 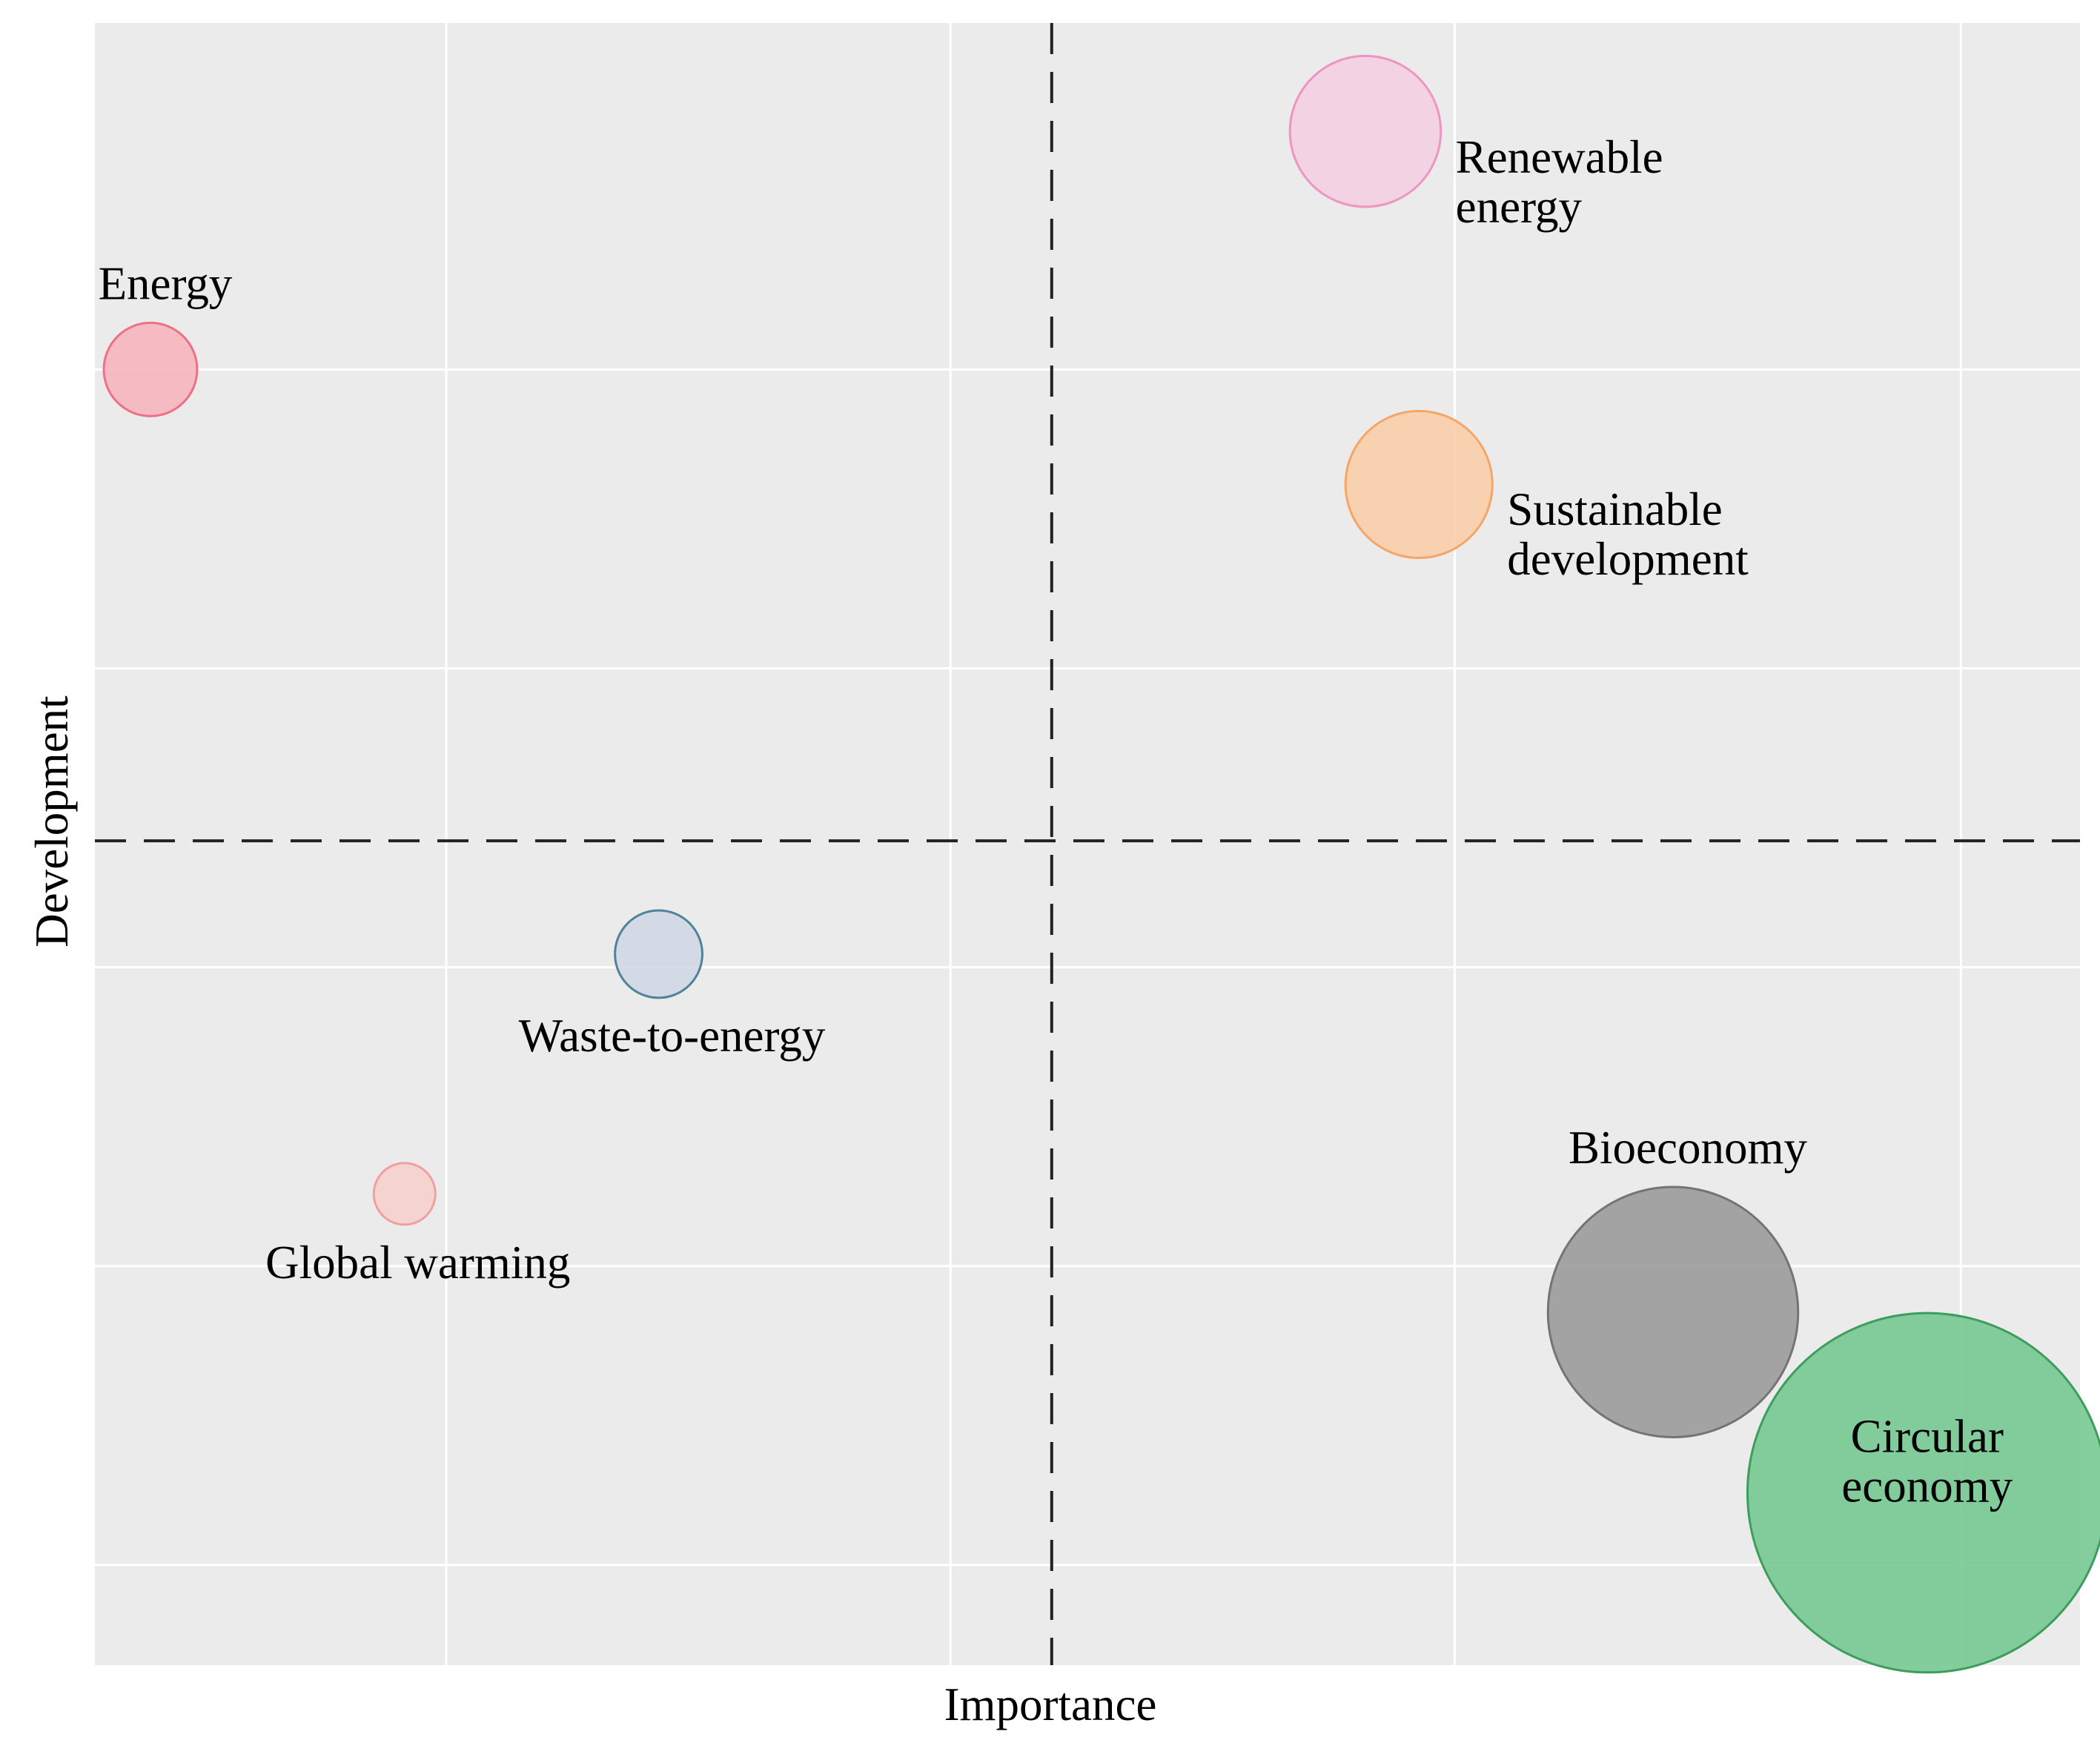 What do you see at coordinates (1628, 534) in the screenshot?
I see `label-sustainable-development: Sustainable development` at bounding box center [1628, 534].